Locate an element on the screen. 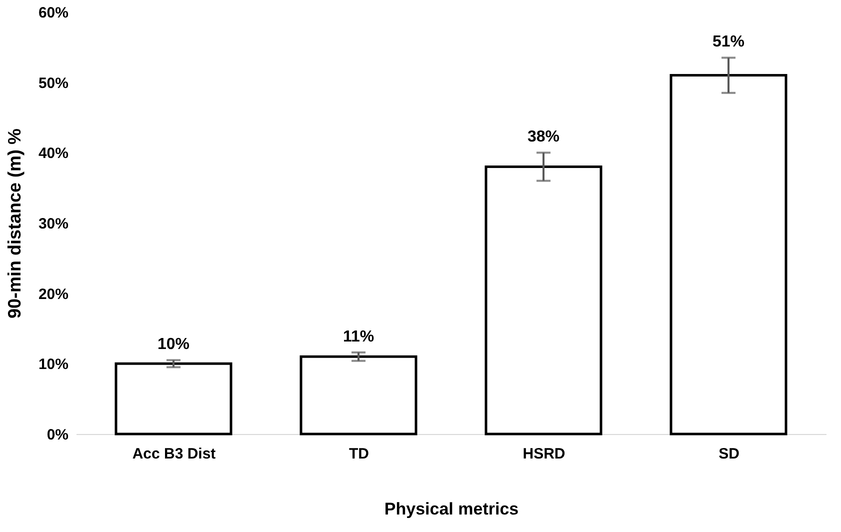  x-tick-label: TD is located at coordinates (359, 454).